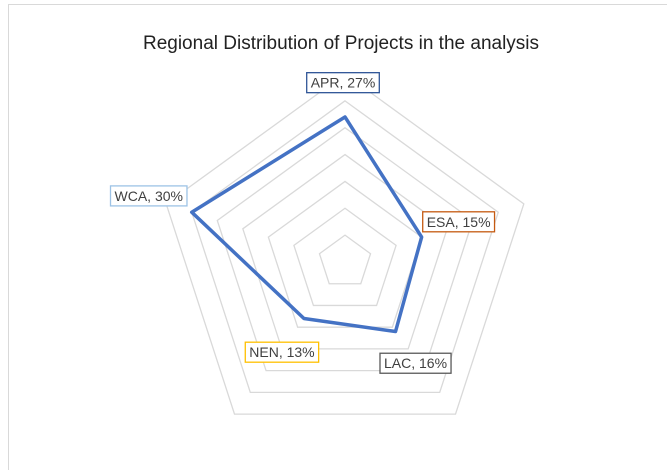 The width and height of the screenshot is (667, 475). Describe the element at coordinates (149, 196) in the screenshot. I see `data-label: WCA, 30%` at that location.